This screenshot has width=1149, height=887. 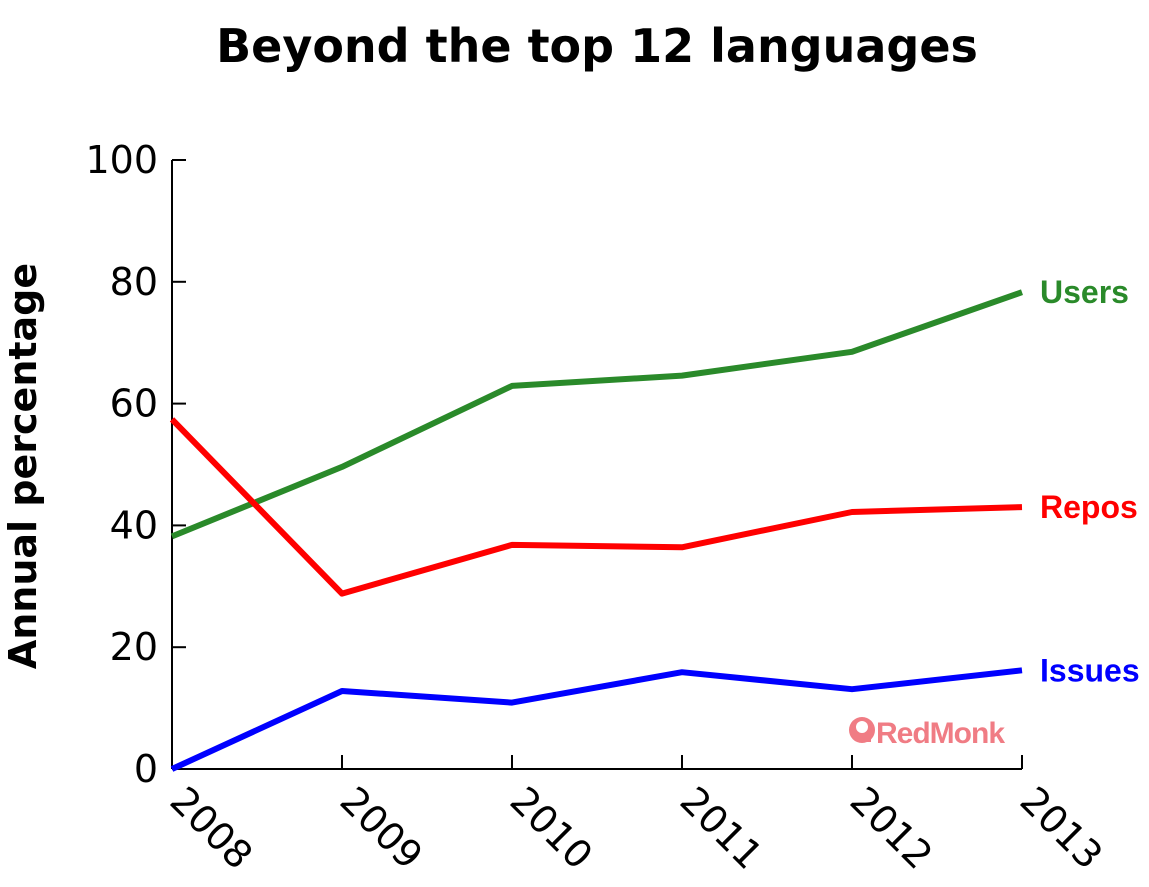 I want to click on y-tick-label: 20, so click(x=134, y=647).